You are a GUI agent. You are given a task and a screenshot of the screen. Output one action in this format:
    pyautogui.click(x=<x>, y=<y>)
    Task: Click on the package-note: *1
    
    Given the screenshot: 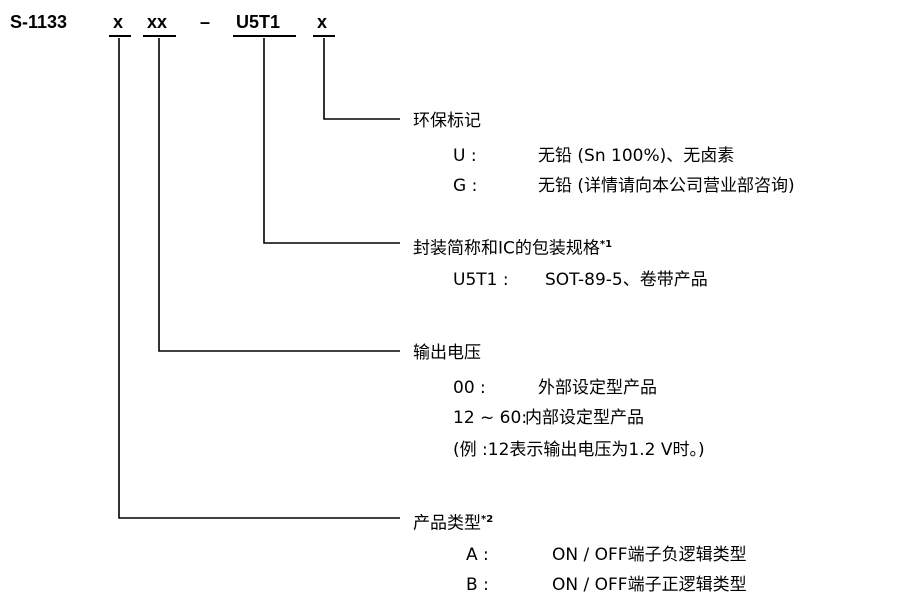 What is the action you would take?
    pyautogui.click(x=606, y=244)
    